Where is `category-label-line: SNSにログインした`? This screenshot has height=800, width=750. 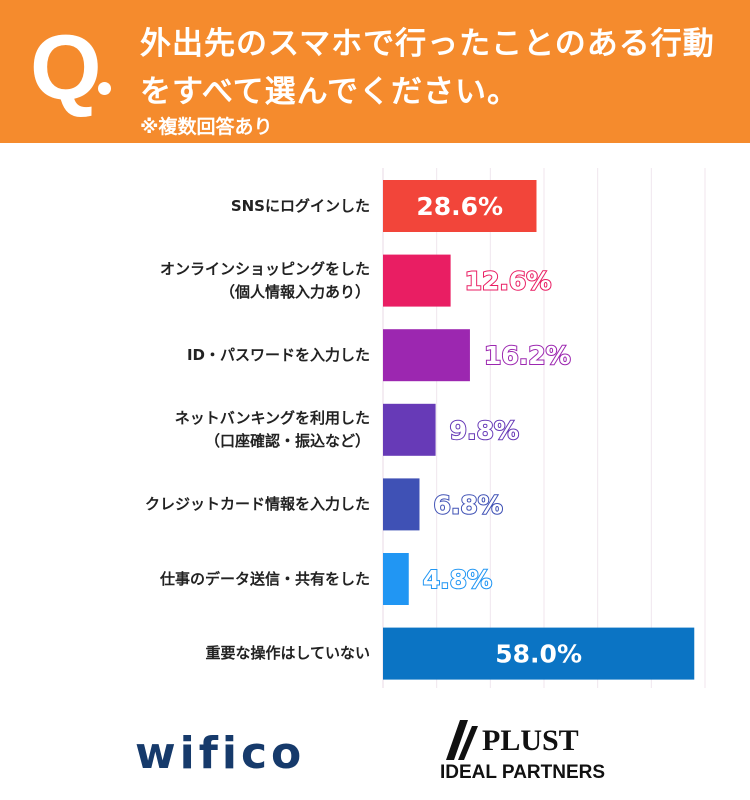 category-label-line: SNSにログインした is located at coordinates (300, 205).